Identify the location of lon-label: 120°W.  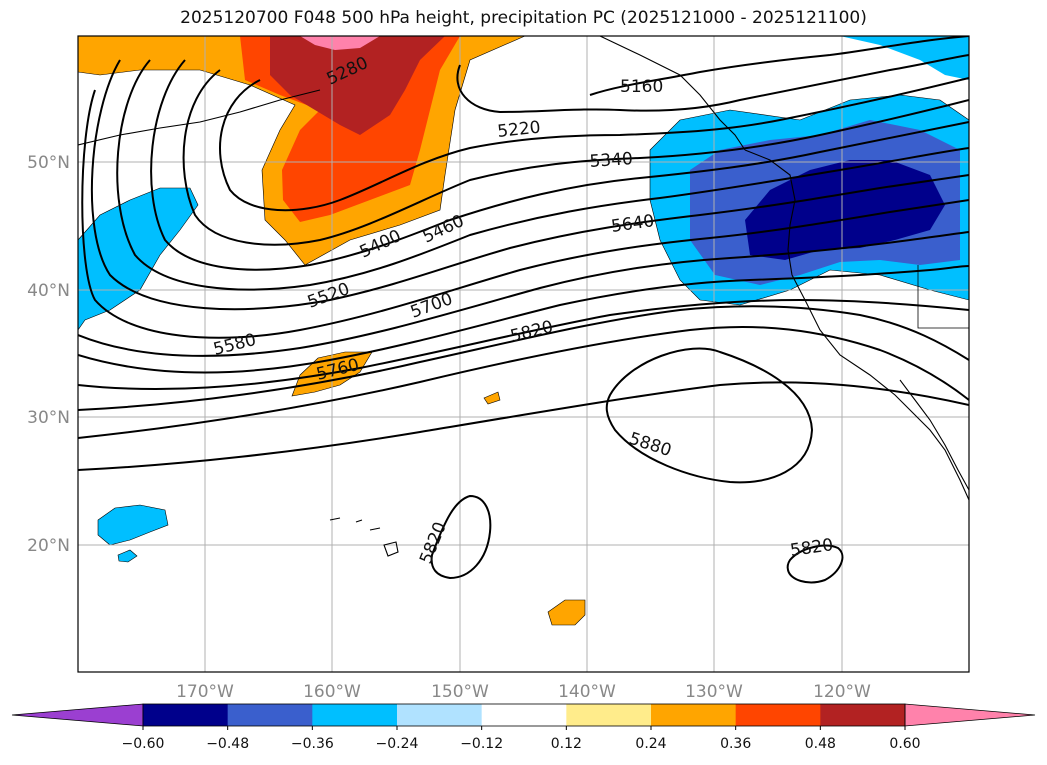
(842, 692).